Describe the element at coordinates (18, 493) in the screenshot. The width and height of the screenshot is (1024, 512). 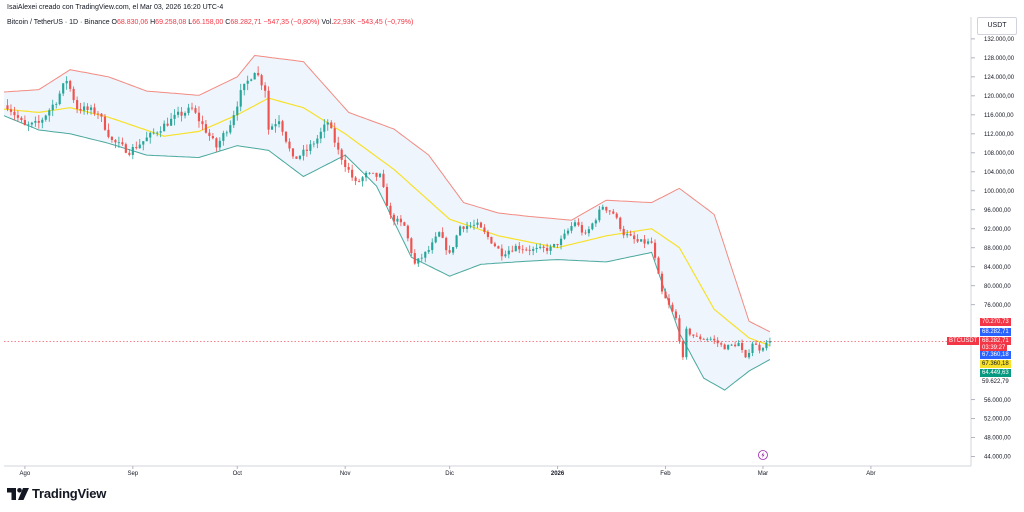
I see `tradingview-logo-icon` at that location.